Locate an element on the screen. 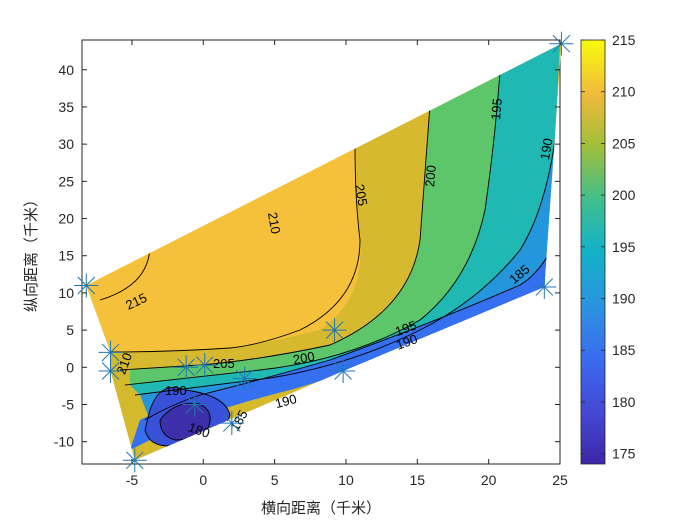  y-axis-label: 纵向距离（千米） is located at coordinates (31, 252).